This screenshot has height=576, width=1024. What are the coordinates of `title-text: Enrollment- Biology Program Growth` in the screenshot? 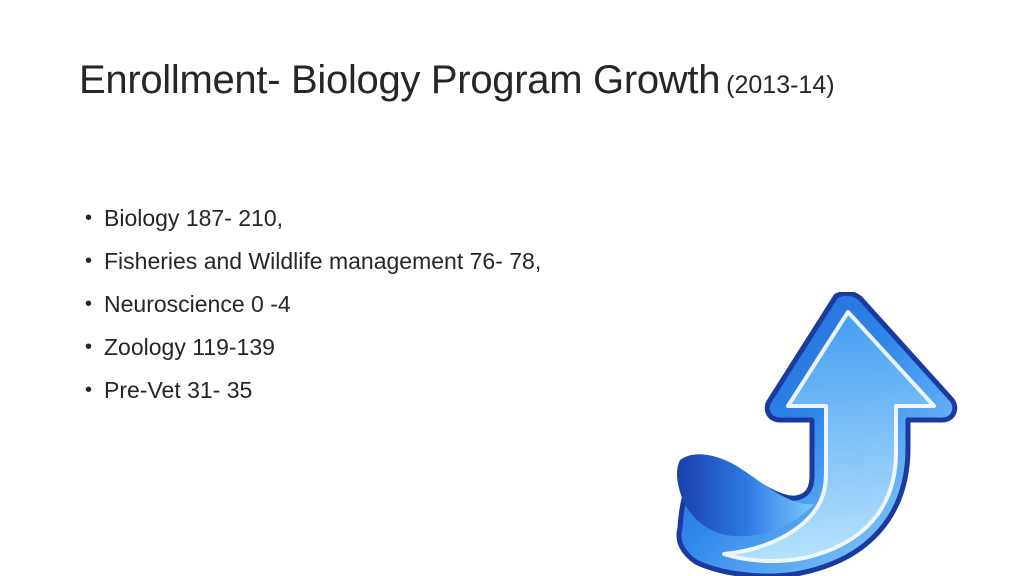 It's located at (400, 80).